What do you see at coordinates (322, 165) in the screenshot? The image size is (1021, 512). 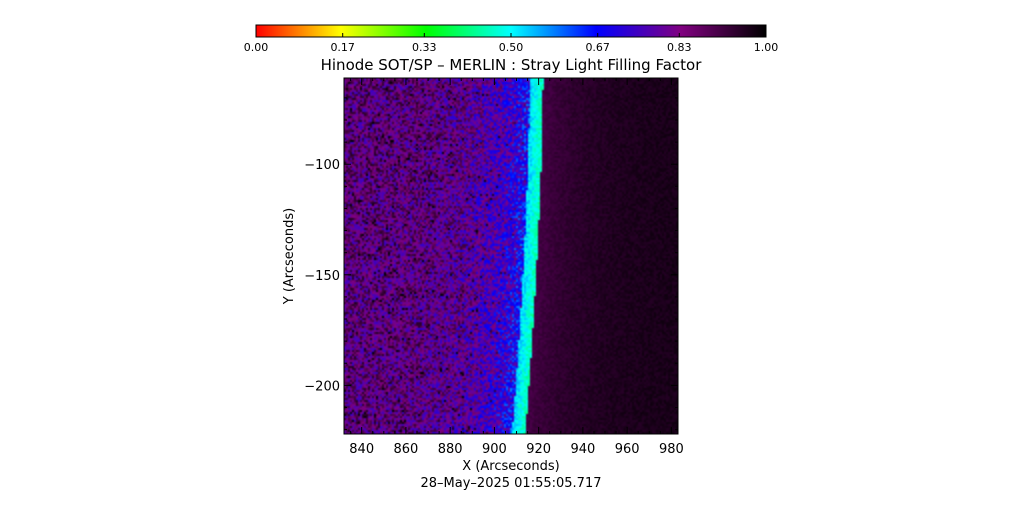 I see `y-tick-label: −100` at bounding box center [322, 165].